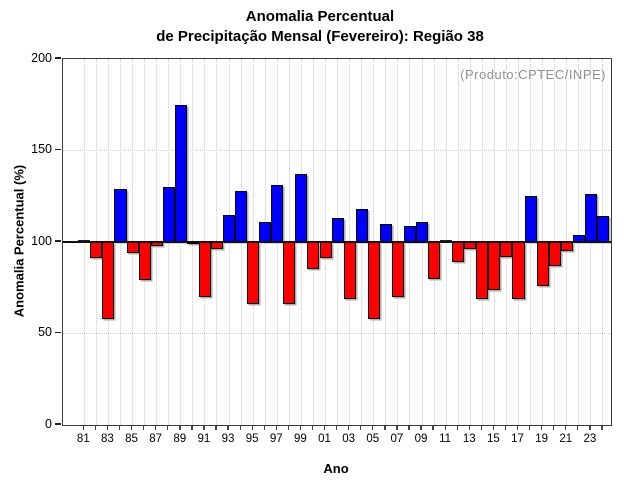 This screenshot has width=640, height=500. Describe the element at coordinates (301, 208) in the screenshot. I see `bar-1999` at that location.